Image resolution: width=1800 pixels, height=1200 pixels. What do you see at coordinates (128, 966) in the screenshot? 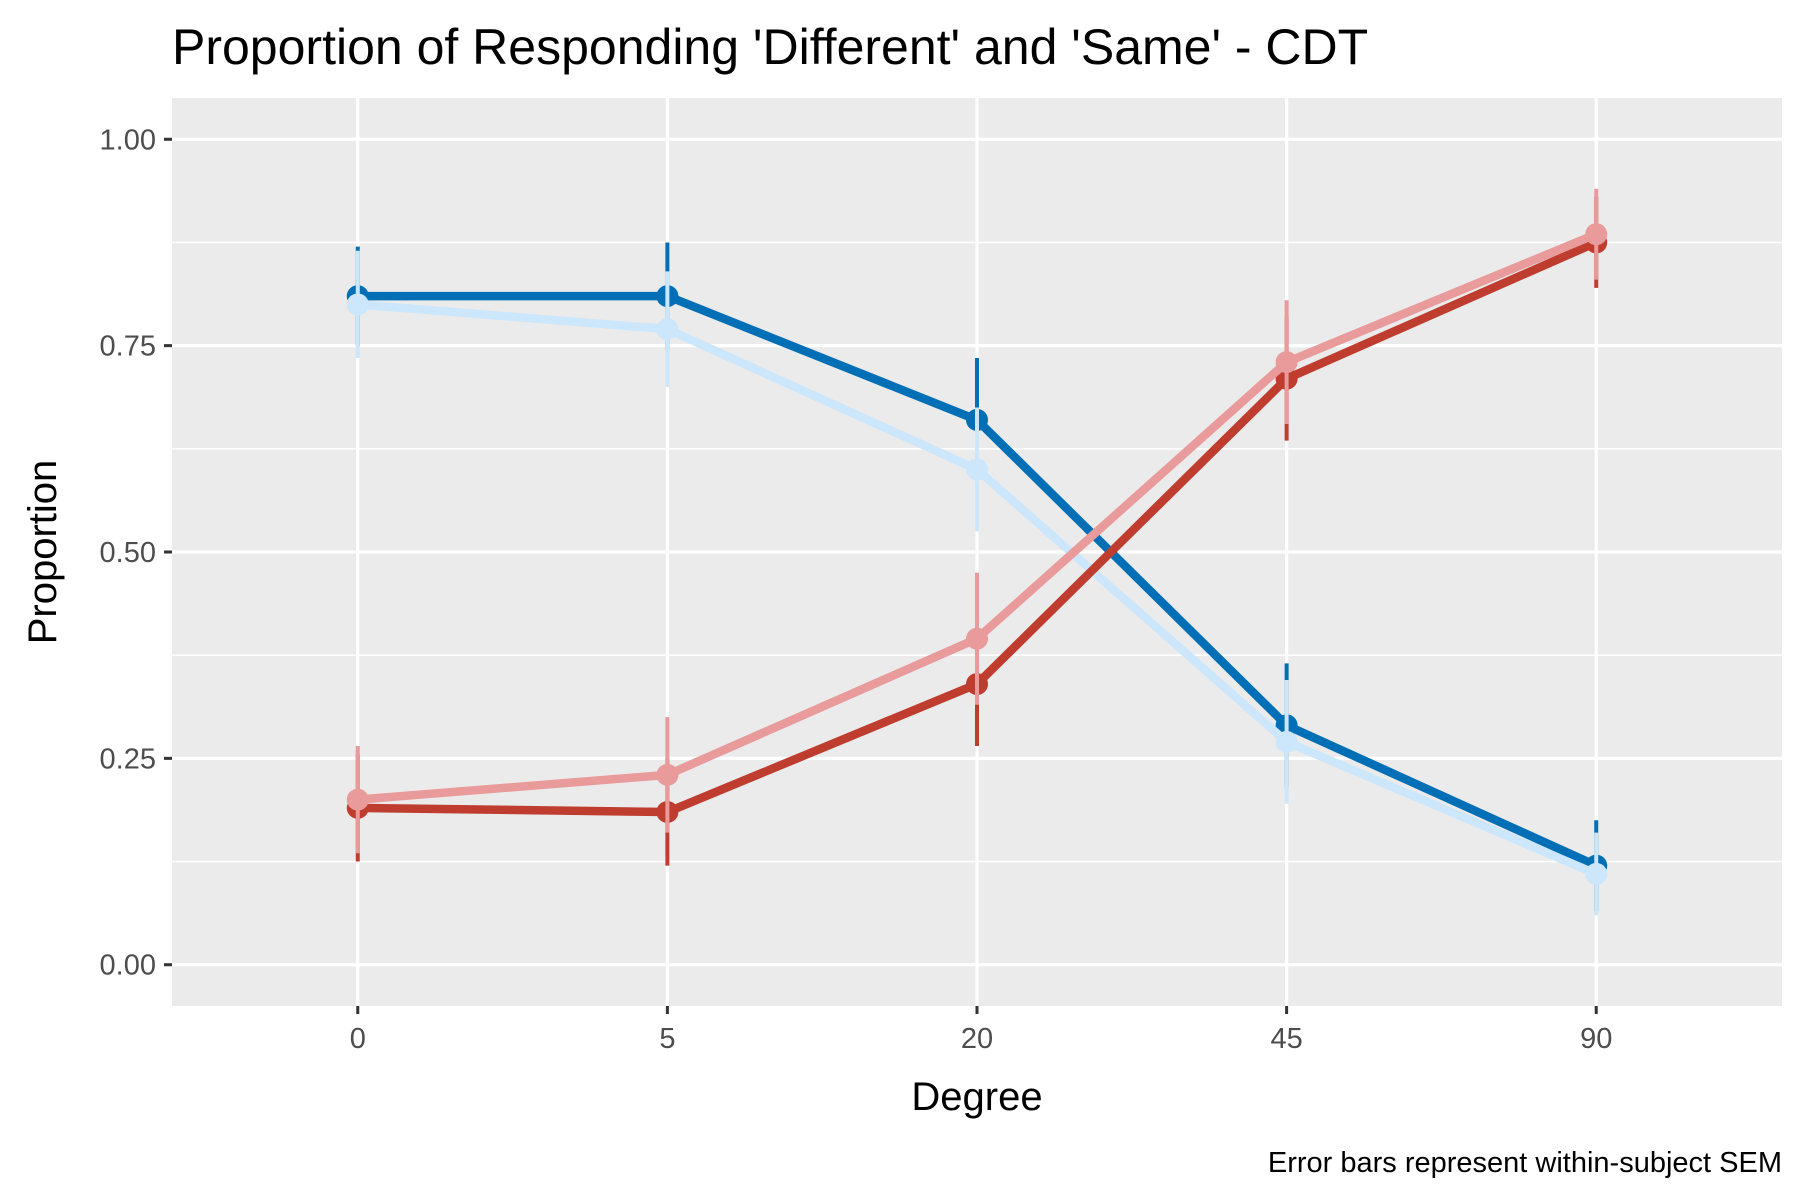
I see `y-tick-label: 0.00` at bounding box center [128, 966].